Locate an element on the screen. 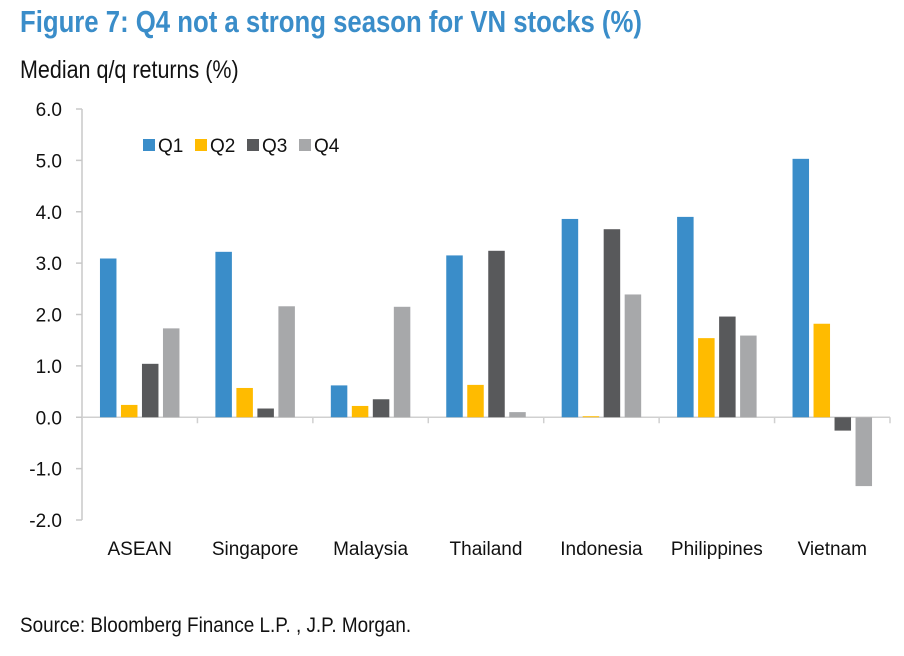 The image size is (904, 656). bar-q3-asean is located at coordinates (150, 390).